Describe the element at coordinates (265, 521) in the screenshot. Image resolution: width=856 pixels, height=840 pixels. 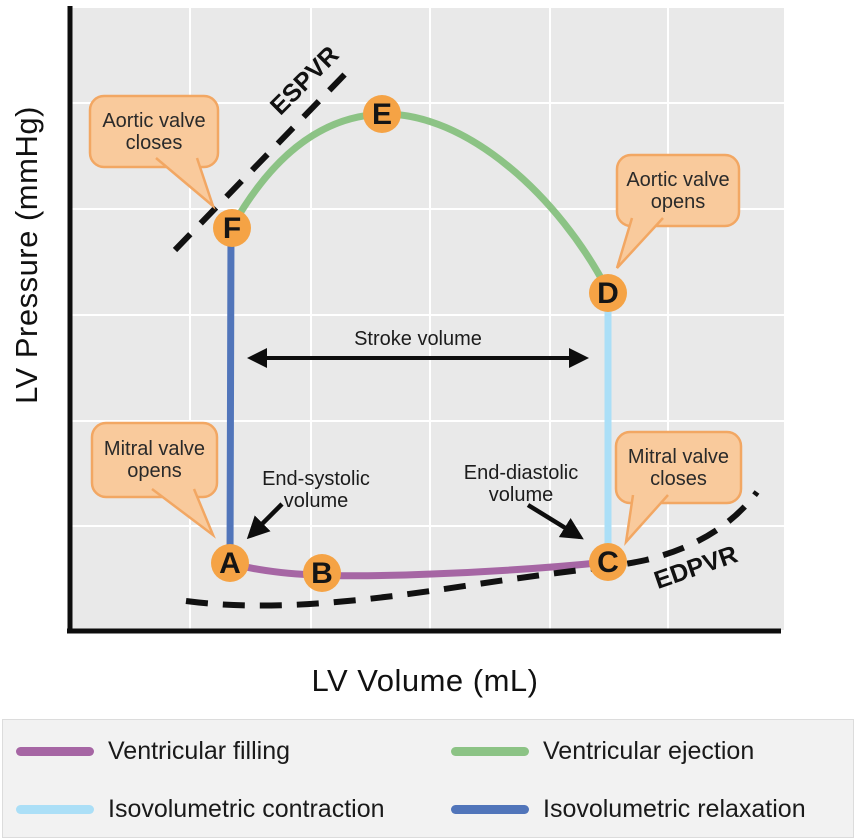
I see `end-systolic-arrow` at that location.